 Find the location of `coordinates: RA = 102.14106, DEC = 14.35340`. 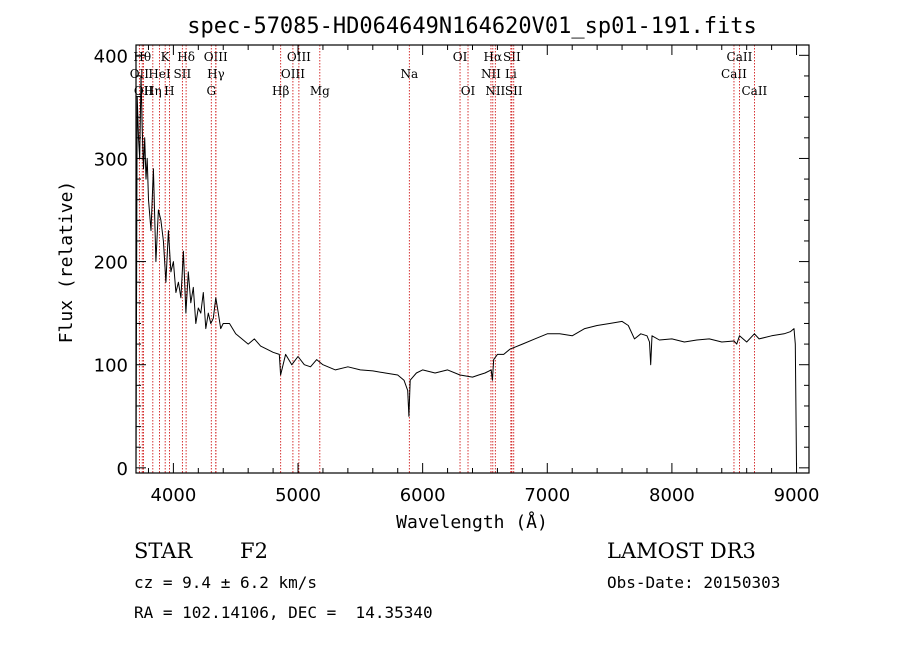

coordinates: RA = 102.14106, DEC = 14.35340 is located at coordinates (283, 612).